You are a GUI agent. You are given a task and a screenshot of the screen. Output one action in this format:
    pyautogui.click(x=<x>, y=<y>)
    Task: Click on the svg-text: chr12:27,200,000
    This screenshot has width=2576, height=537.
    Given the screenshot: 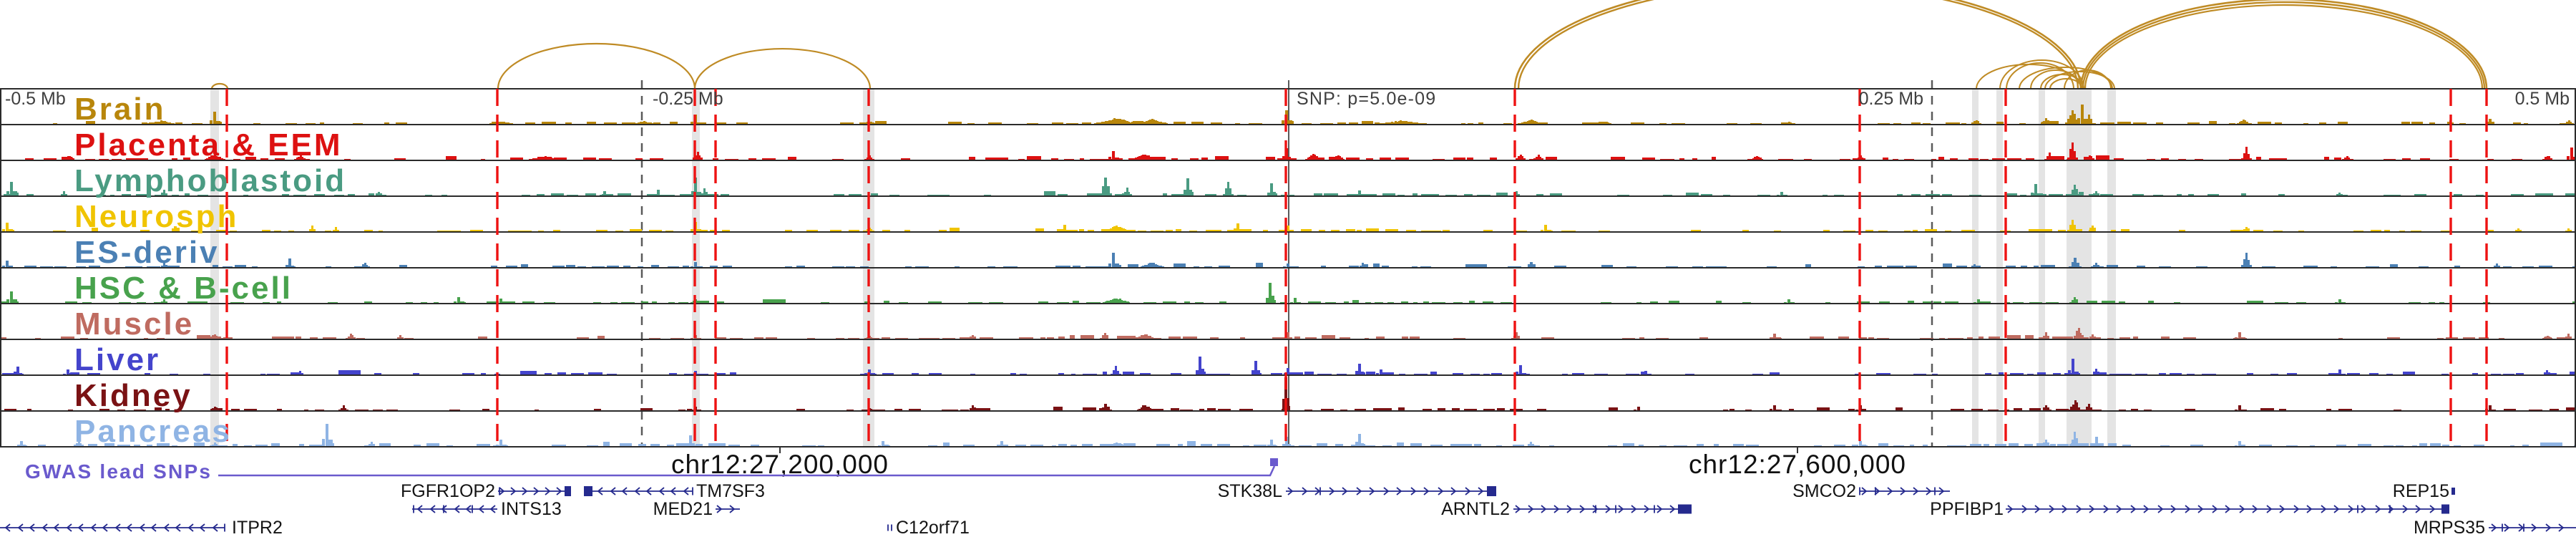 What is the action you would take?
    pyautogui.click(x=780, y=464)
    